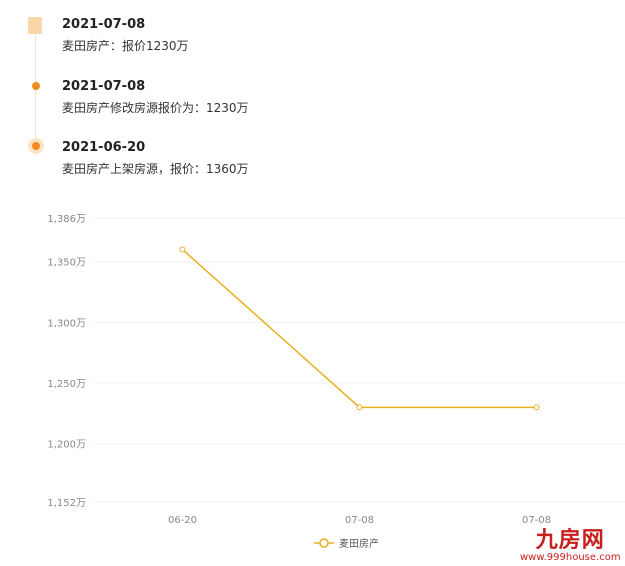  What do you see at coordinates (324, 543) in the screenshot?
I see `legend-marker` at bounding box center [324, 543].